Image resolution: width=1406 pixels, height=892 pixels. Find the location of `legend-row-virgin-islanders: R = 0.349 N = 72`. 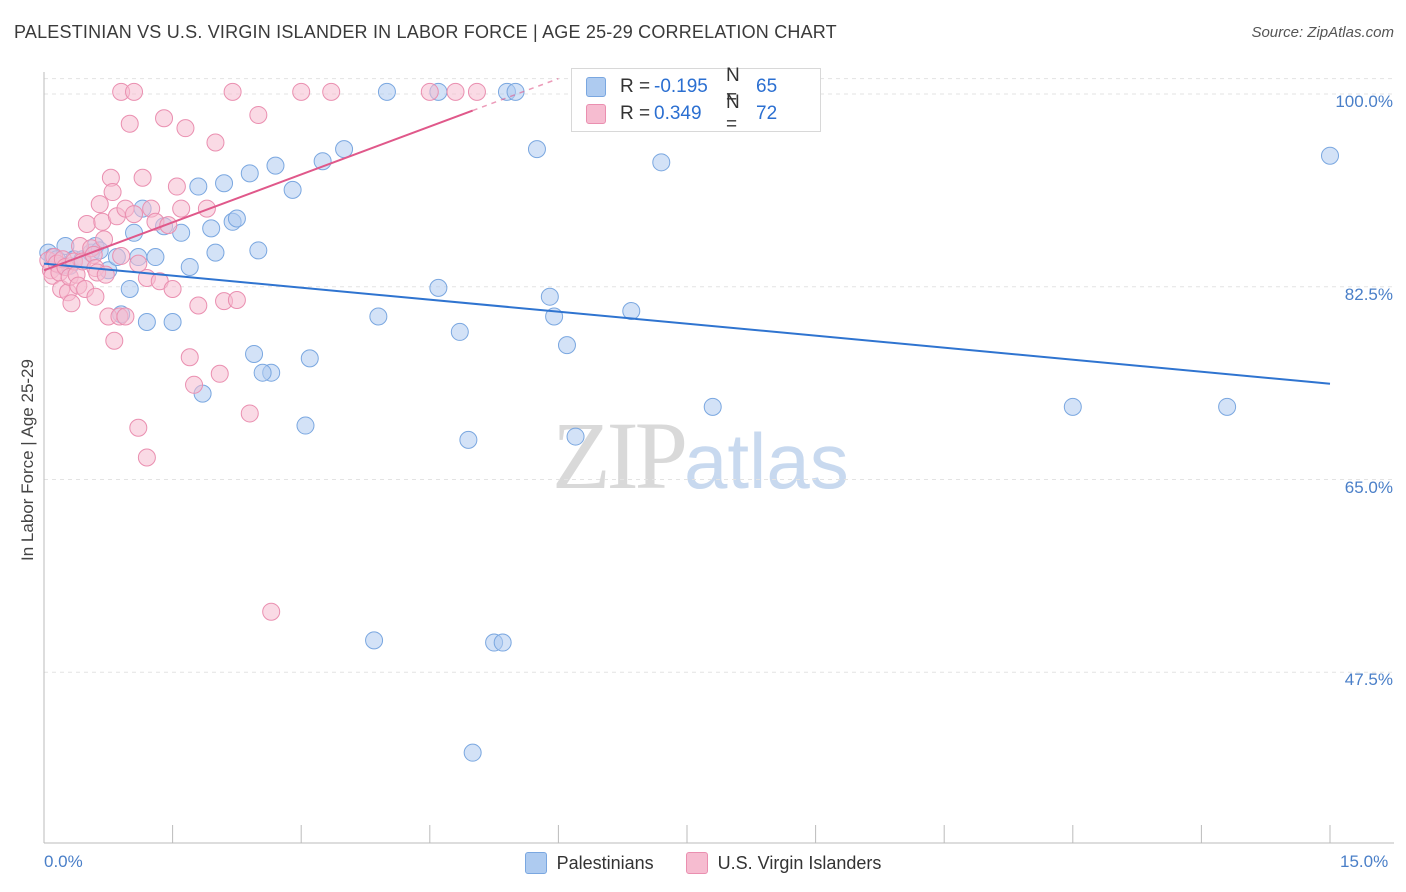

legend-row-virgin-islanders: R = 0.349 N = 72 is located at coordinates (681, 113).